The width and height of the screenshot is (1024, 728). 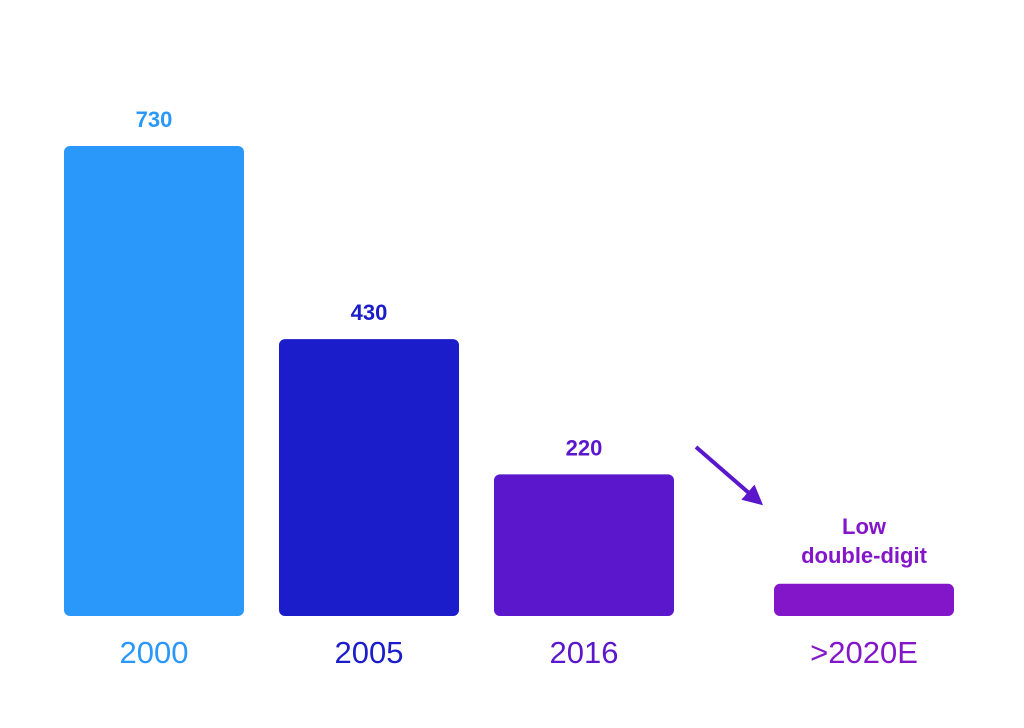 I want to click on category-label-0: 2000, so click(x=154, y=652).